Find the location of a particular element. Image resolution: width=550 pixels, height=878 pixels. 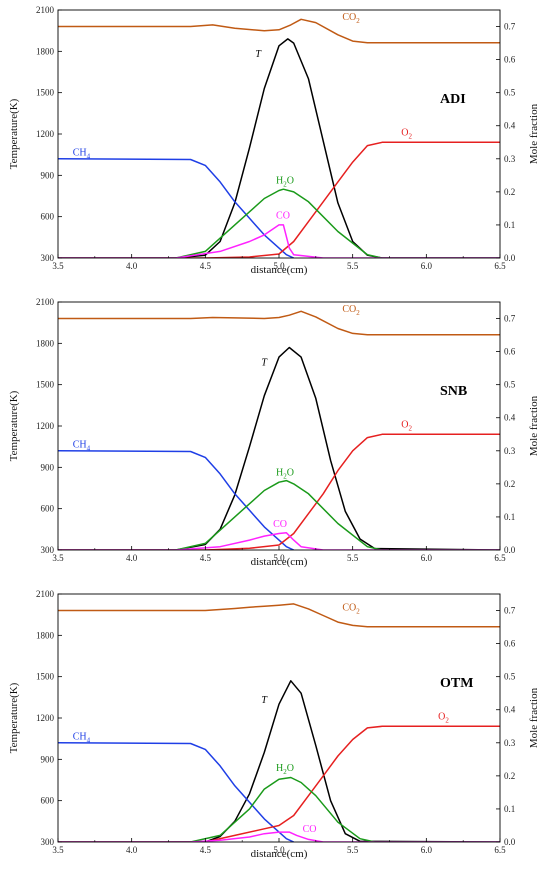

panel-label: SNB is located at coordinates (453, 391).